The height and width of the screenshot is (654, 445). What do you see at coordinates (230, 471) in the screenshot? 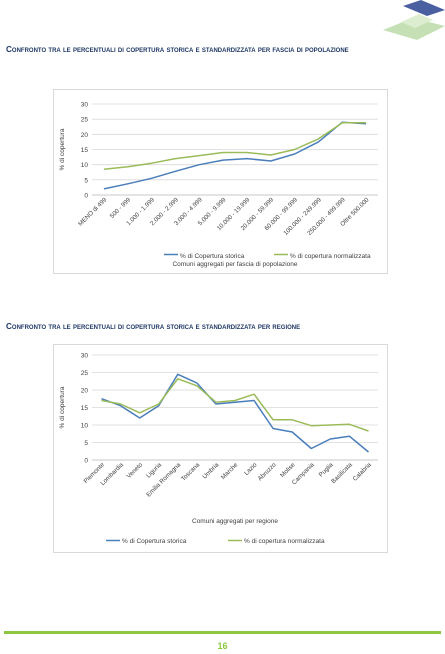
I see `x-tick-label: Marche` at bounding box center [230, 471].